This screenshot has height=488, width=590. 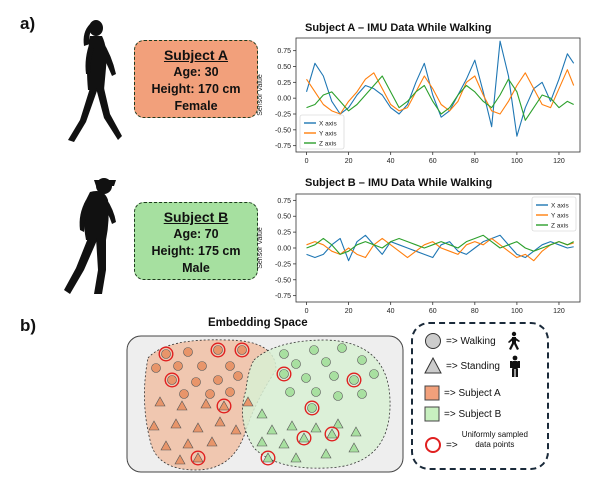 I want to click on series-line-y-axis, so click(x=440, y=92).